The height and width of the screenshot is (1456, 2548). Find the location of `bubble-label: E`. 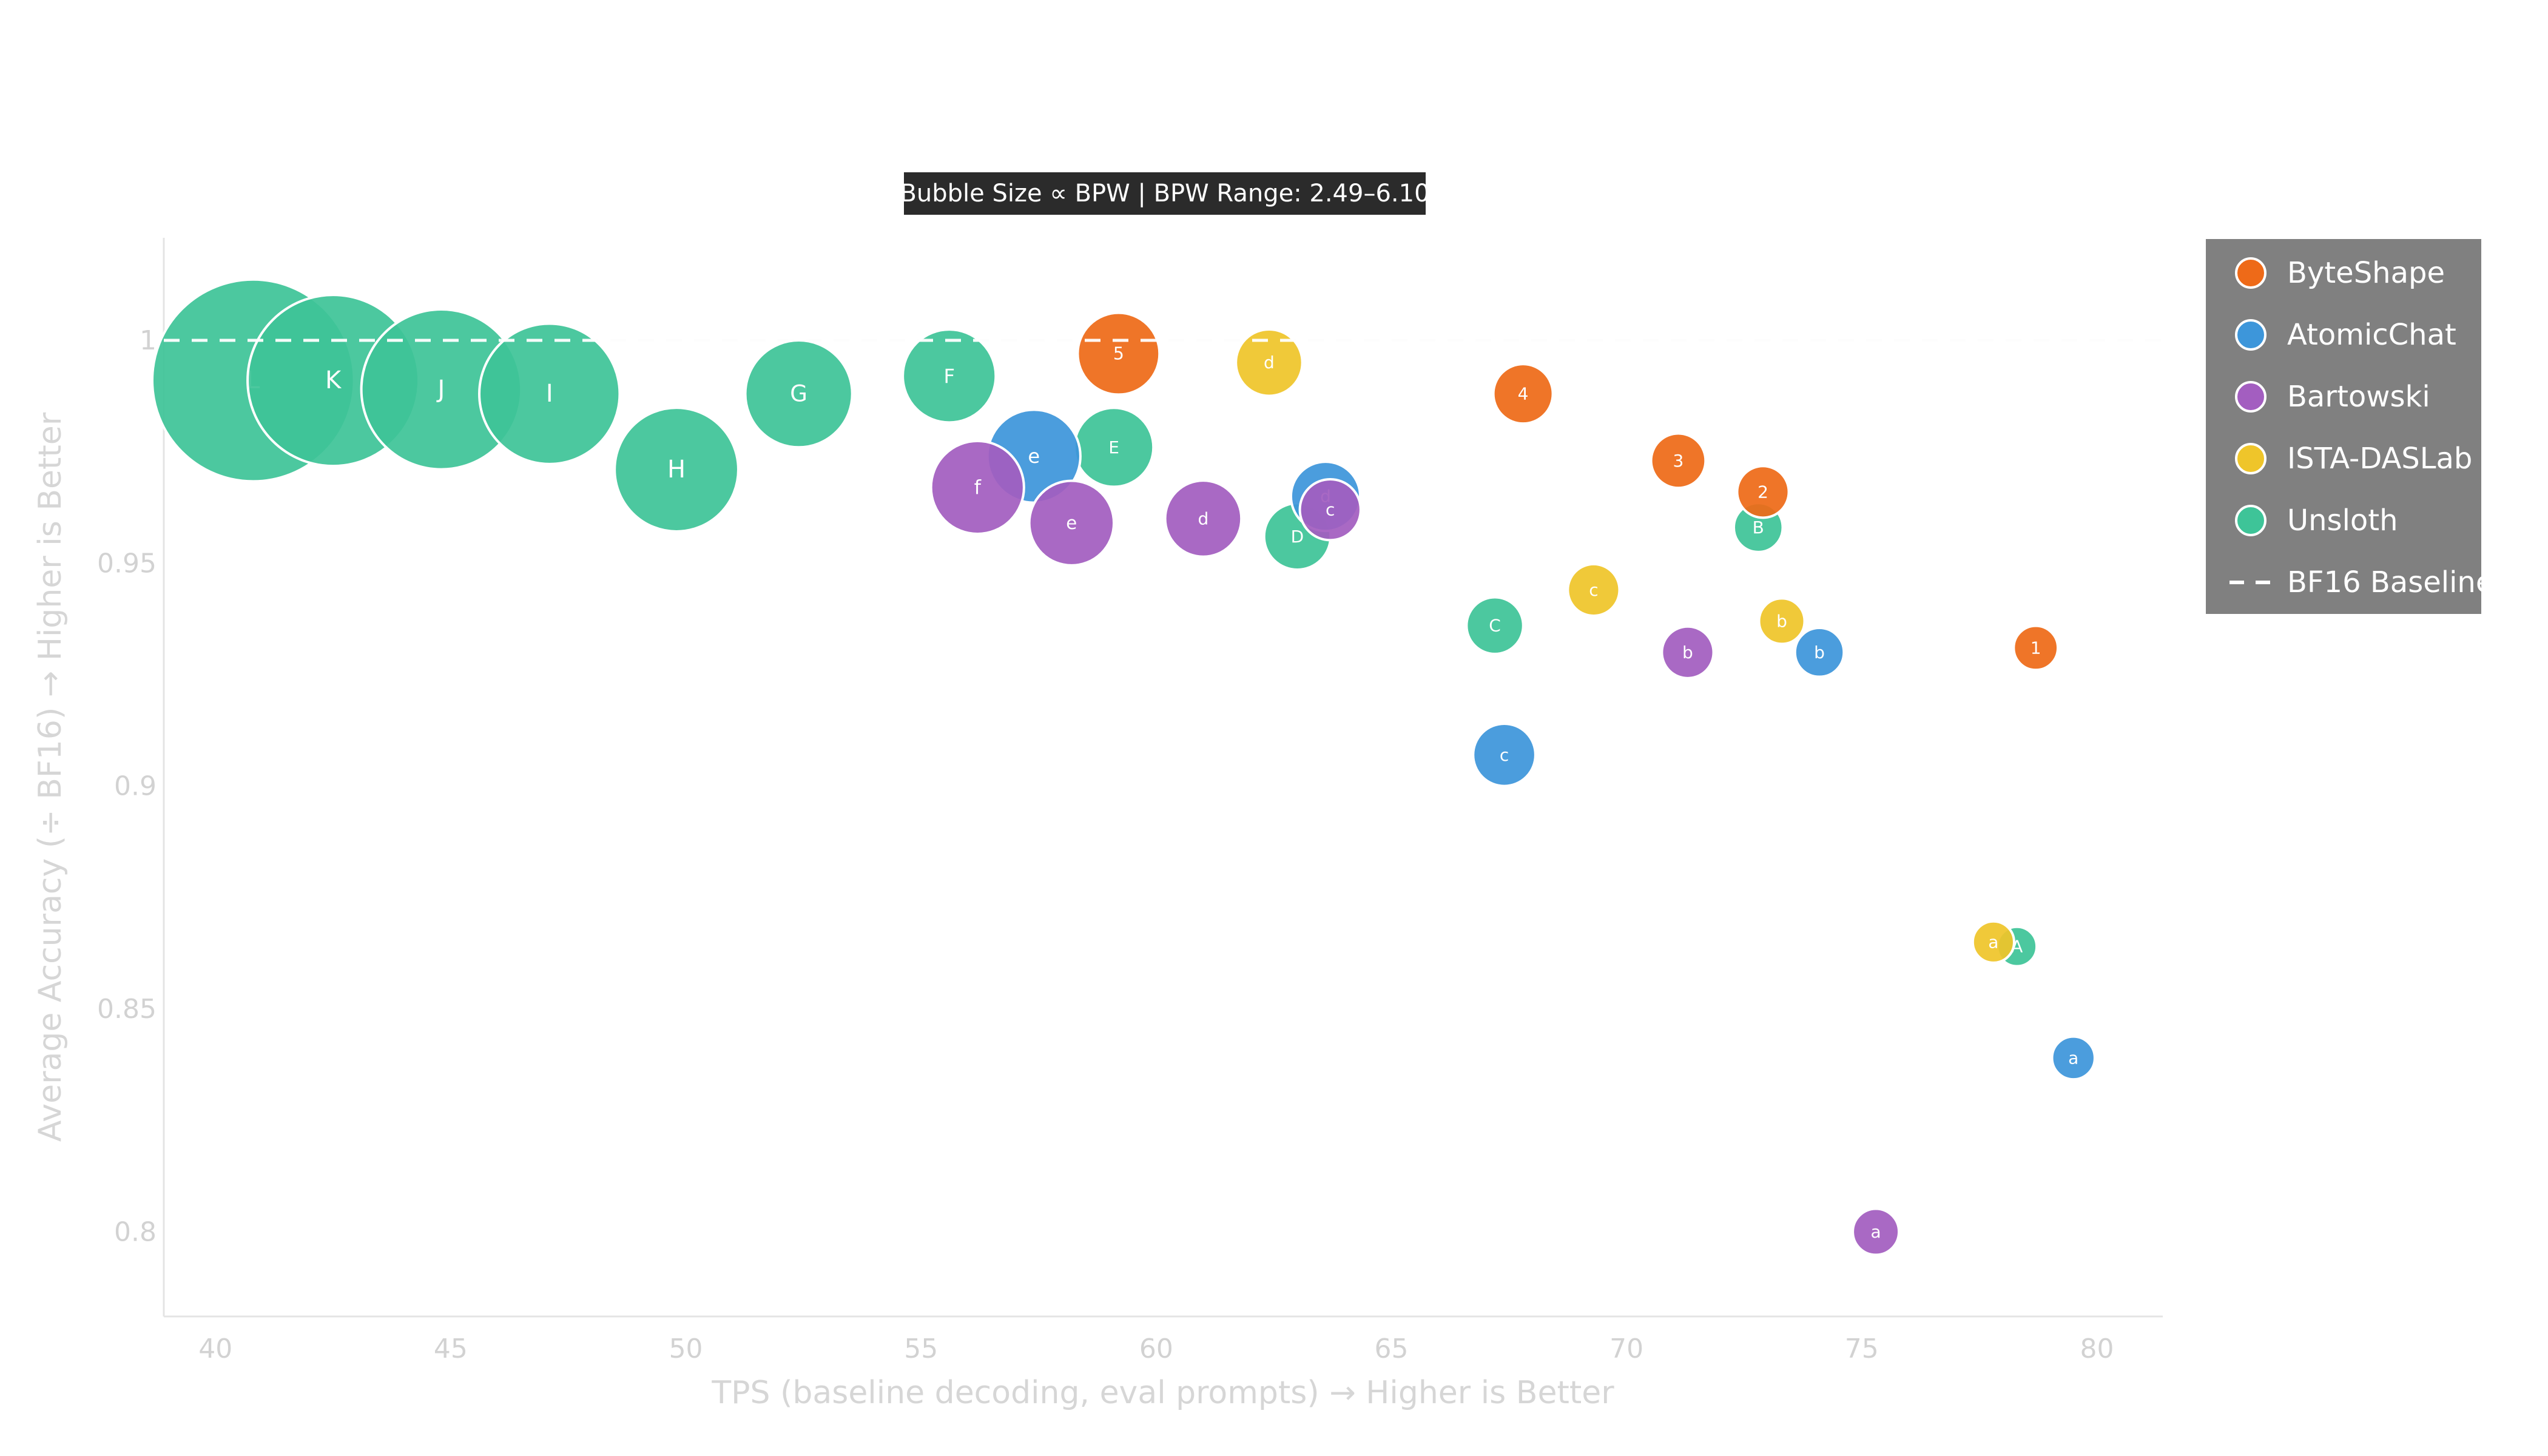

bubble-label: E is located at coordinates (1113, 447).